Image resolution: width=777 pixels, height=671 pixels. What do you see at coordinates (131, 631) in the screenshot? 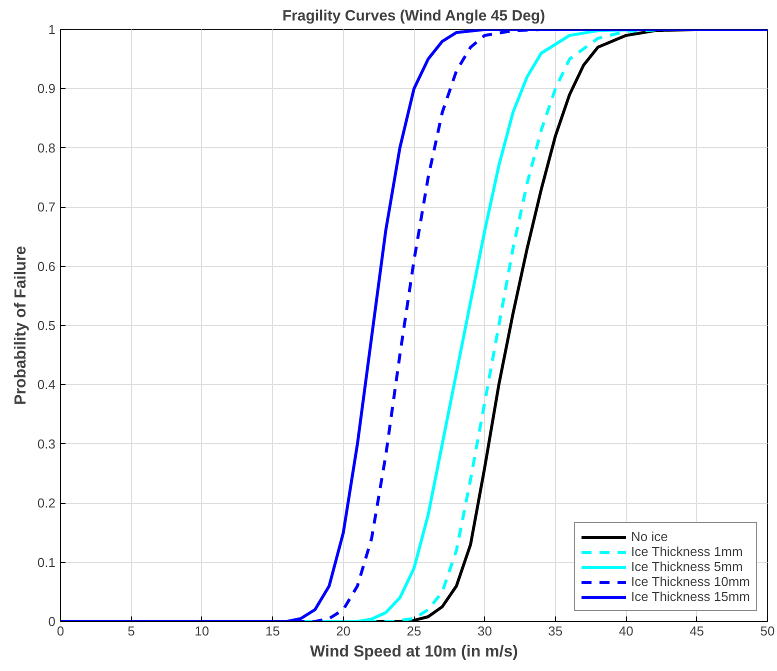
I see `x-tick-label: 5` at bounding box center [131, 631].